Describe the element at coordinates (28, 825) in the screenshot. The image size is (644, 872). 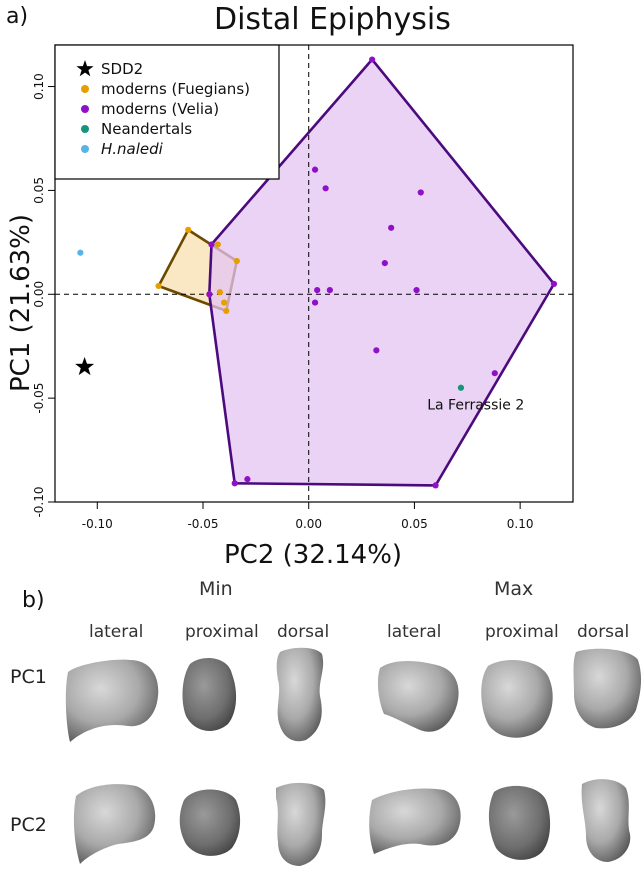
I see `row-label-pc2: PC2` at that location.